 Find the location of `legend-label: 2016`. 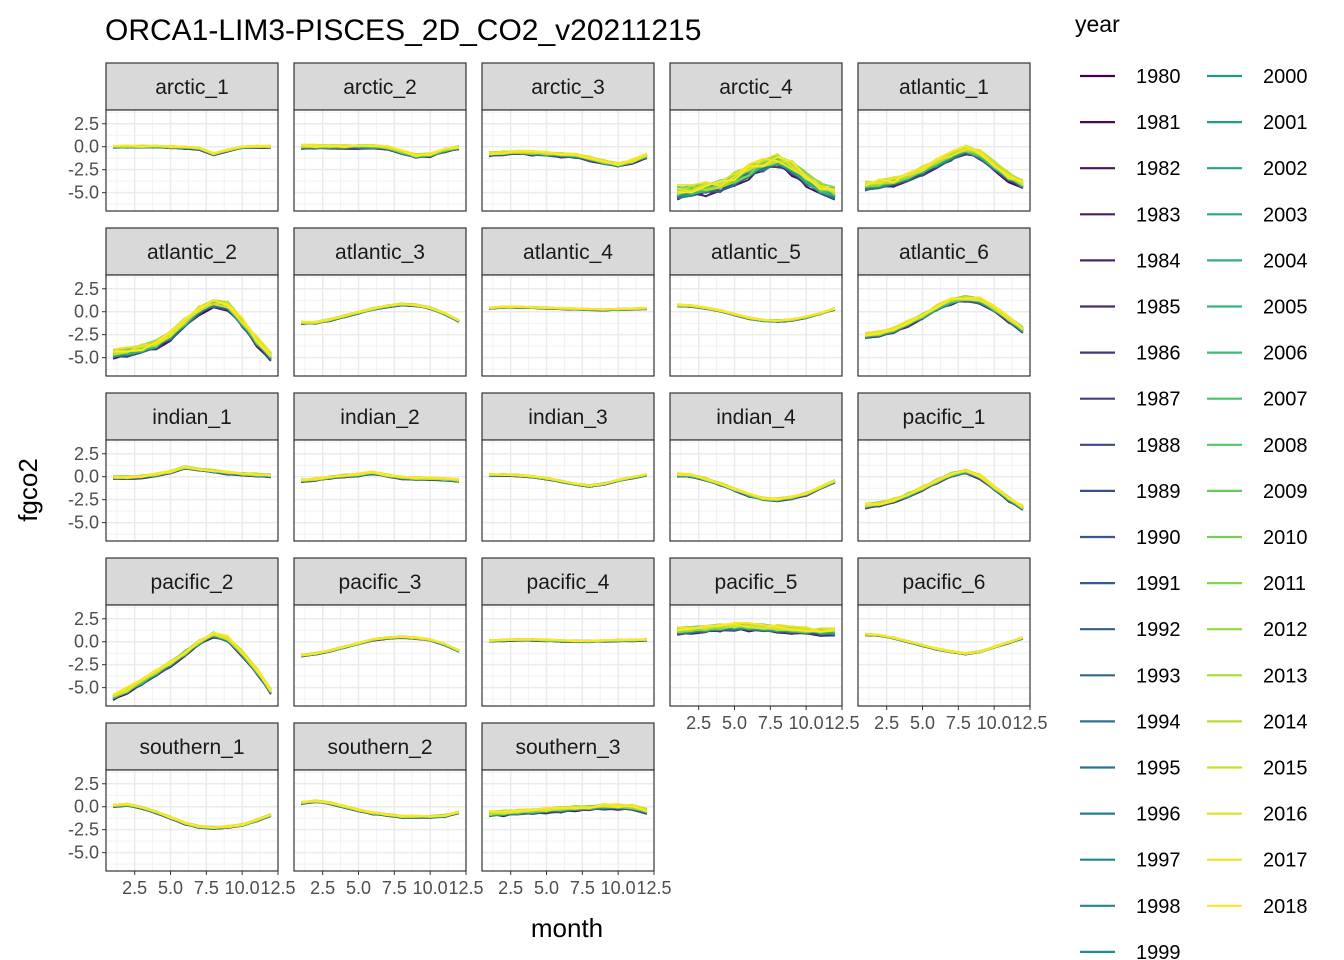

legend-label: 2016 is located at coordinates (1285, 815).